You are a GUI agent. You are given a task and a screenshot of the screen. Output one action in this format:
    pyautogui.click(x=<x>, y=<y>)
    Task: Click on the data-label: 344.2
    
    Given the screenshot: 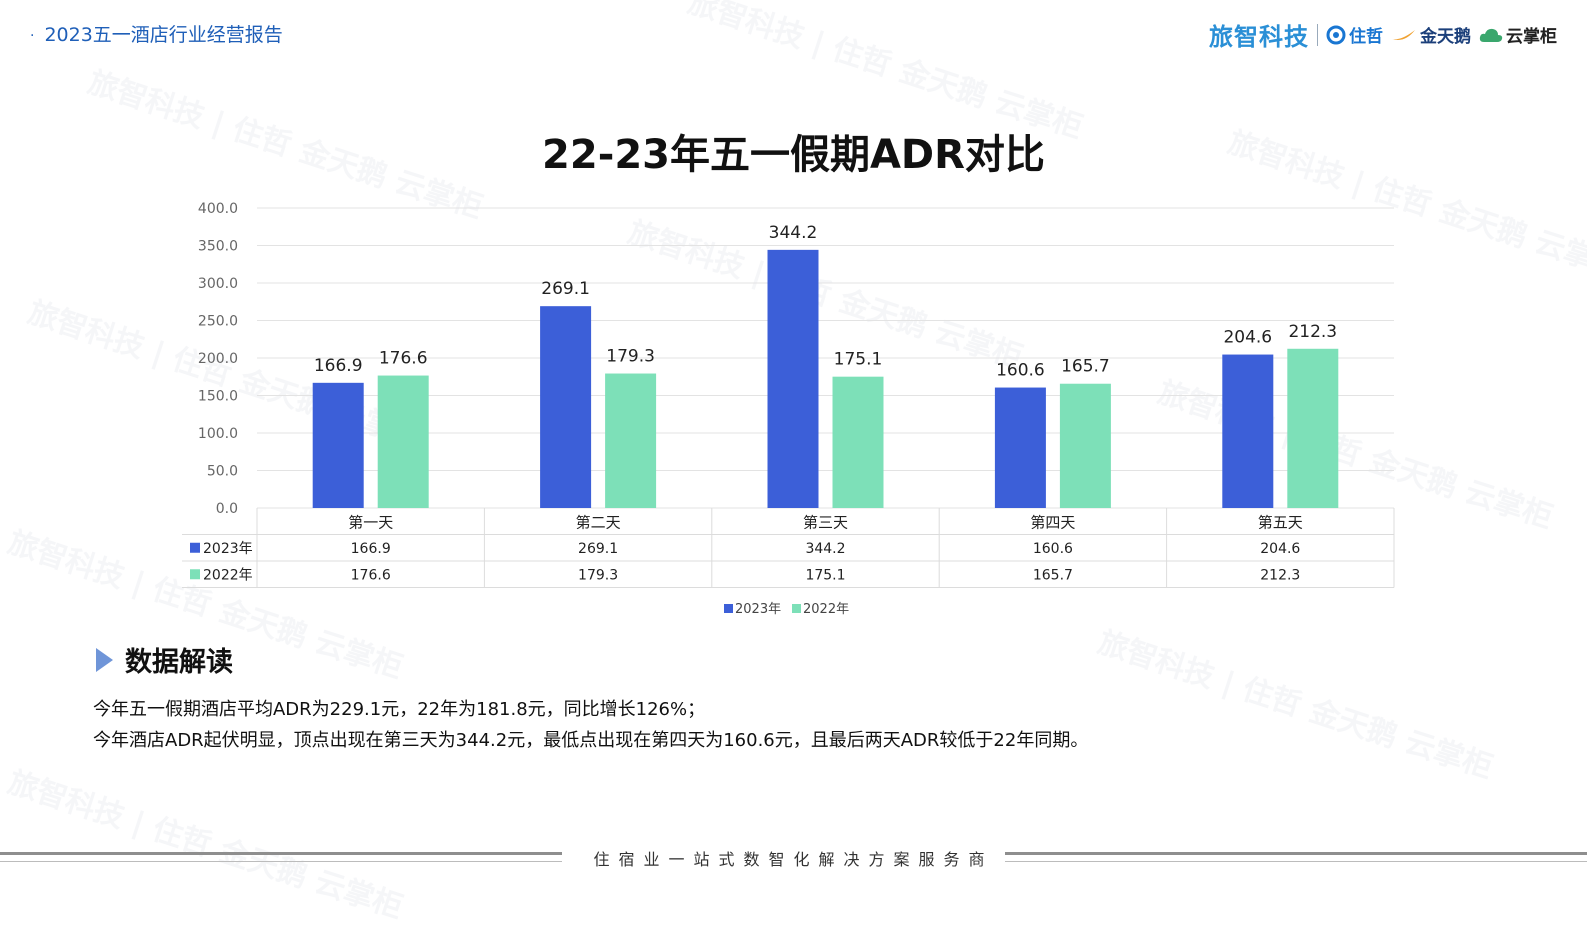 What is the action you would take?
    pyautogui.click(x=793, y=233)
    